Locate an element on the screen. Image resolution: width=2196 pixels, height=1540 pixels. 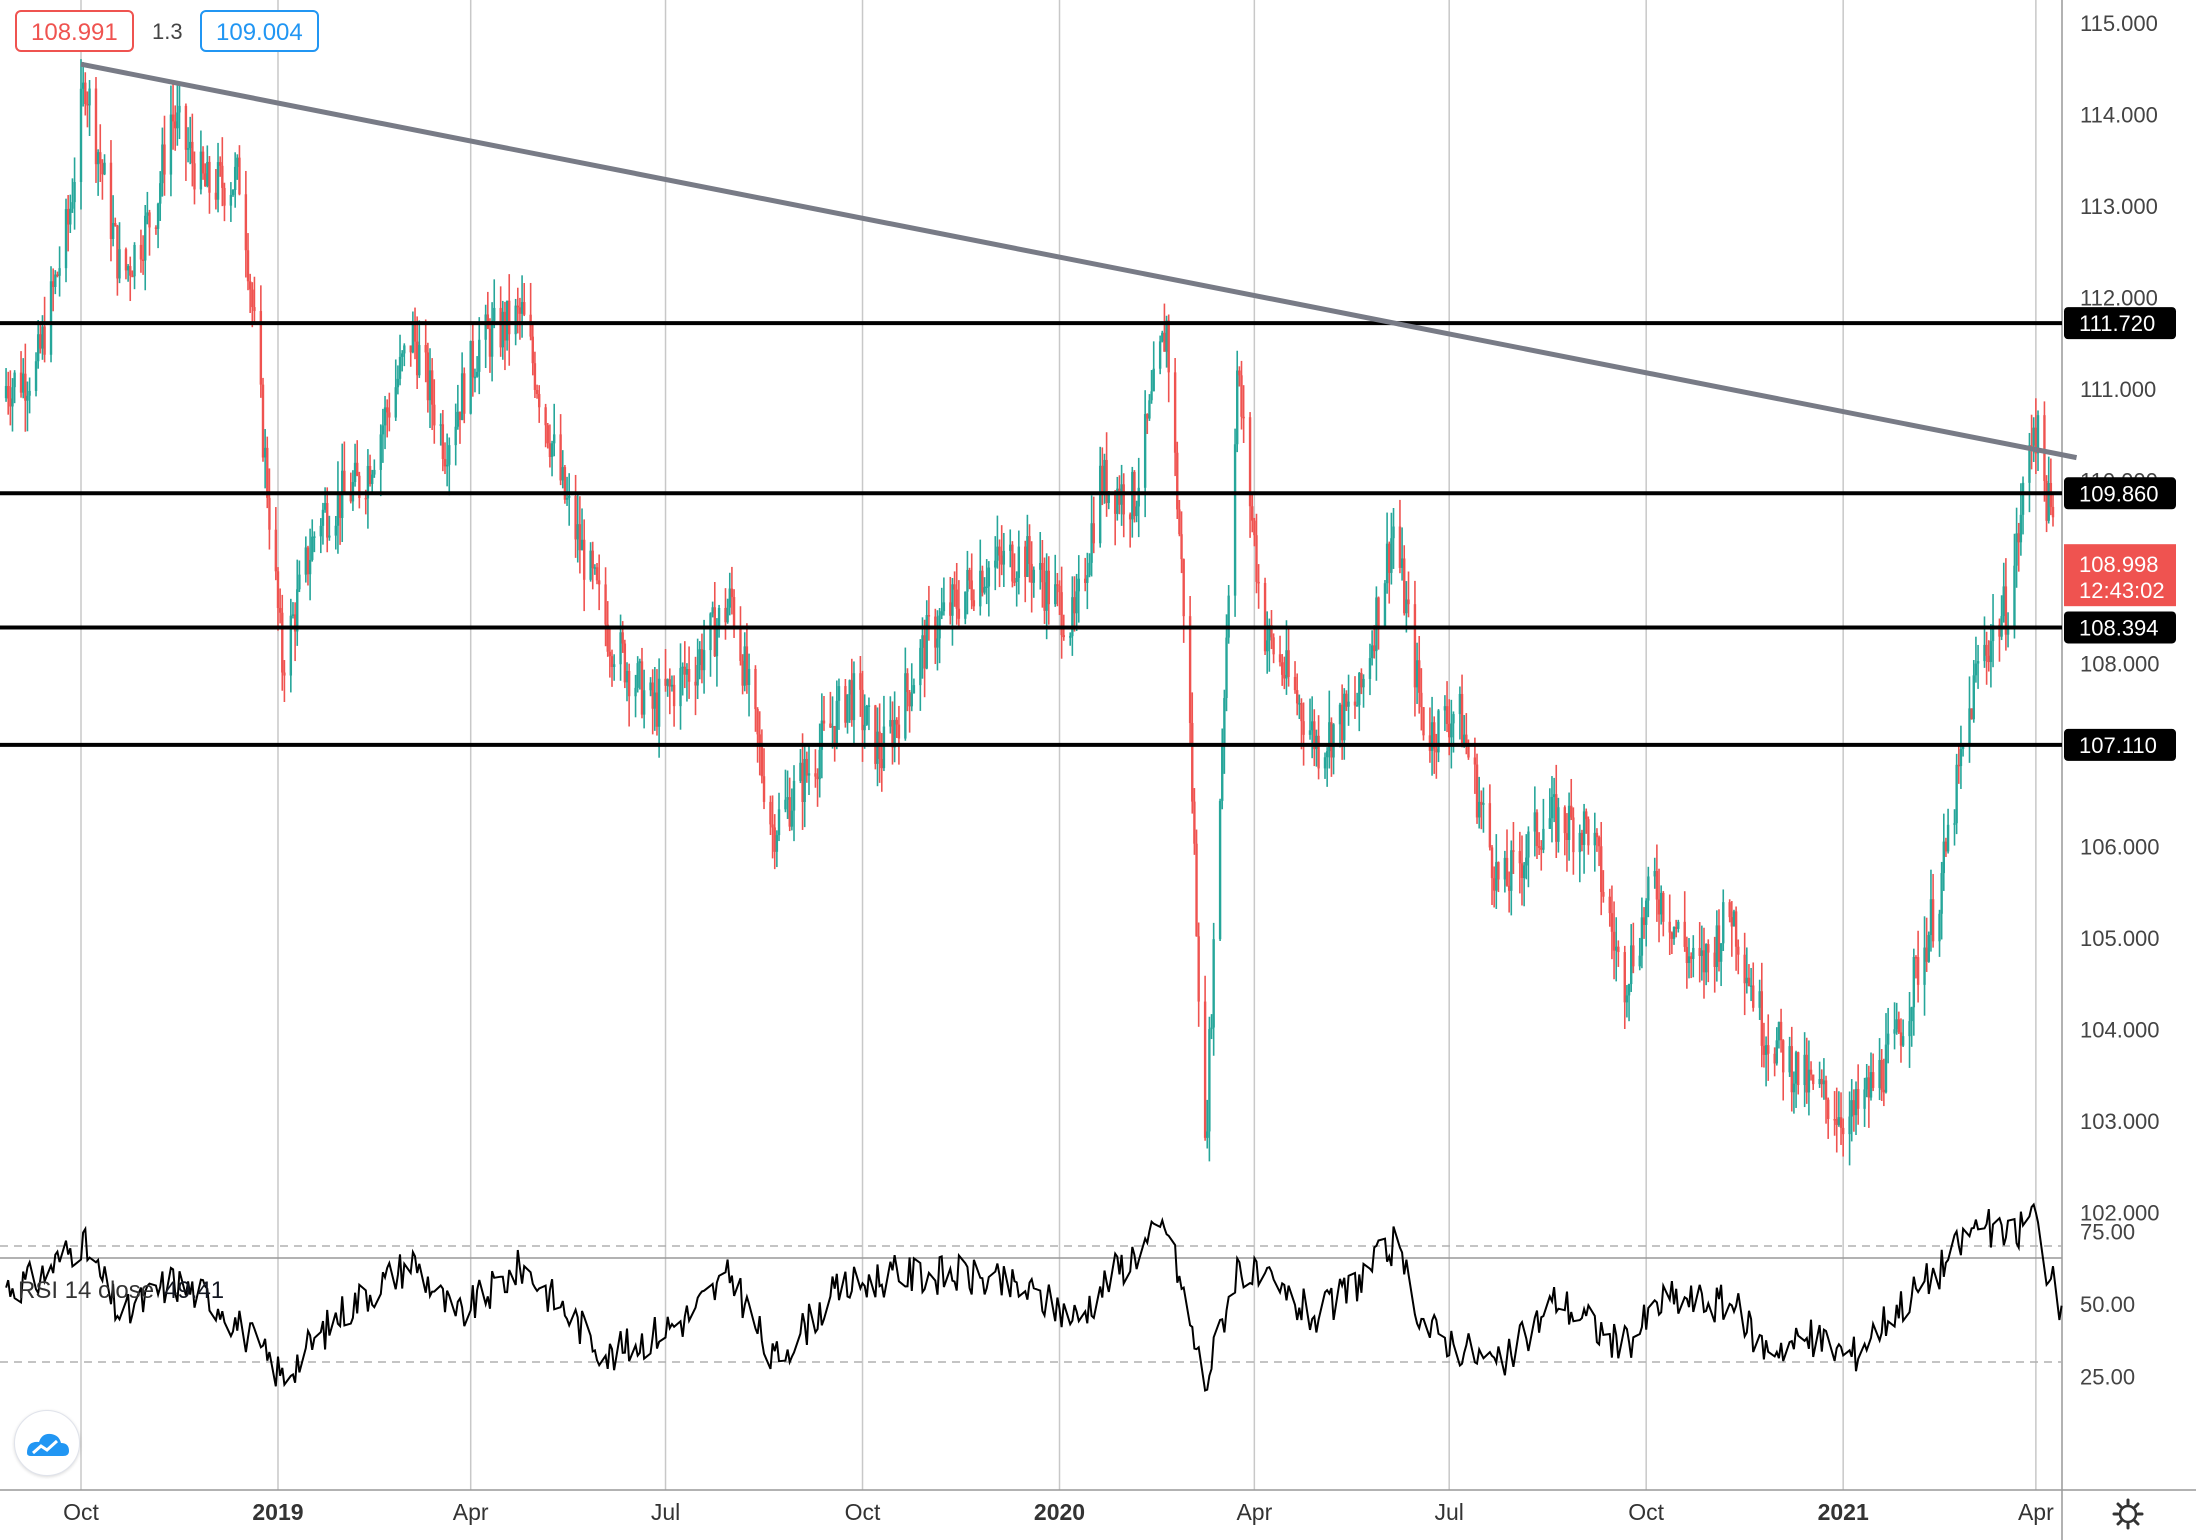
time-tick-label: 2020 is located at coordinates (1059, 1512).